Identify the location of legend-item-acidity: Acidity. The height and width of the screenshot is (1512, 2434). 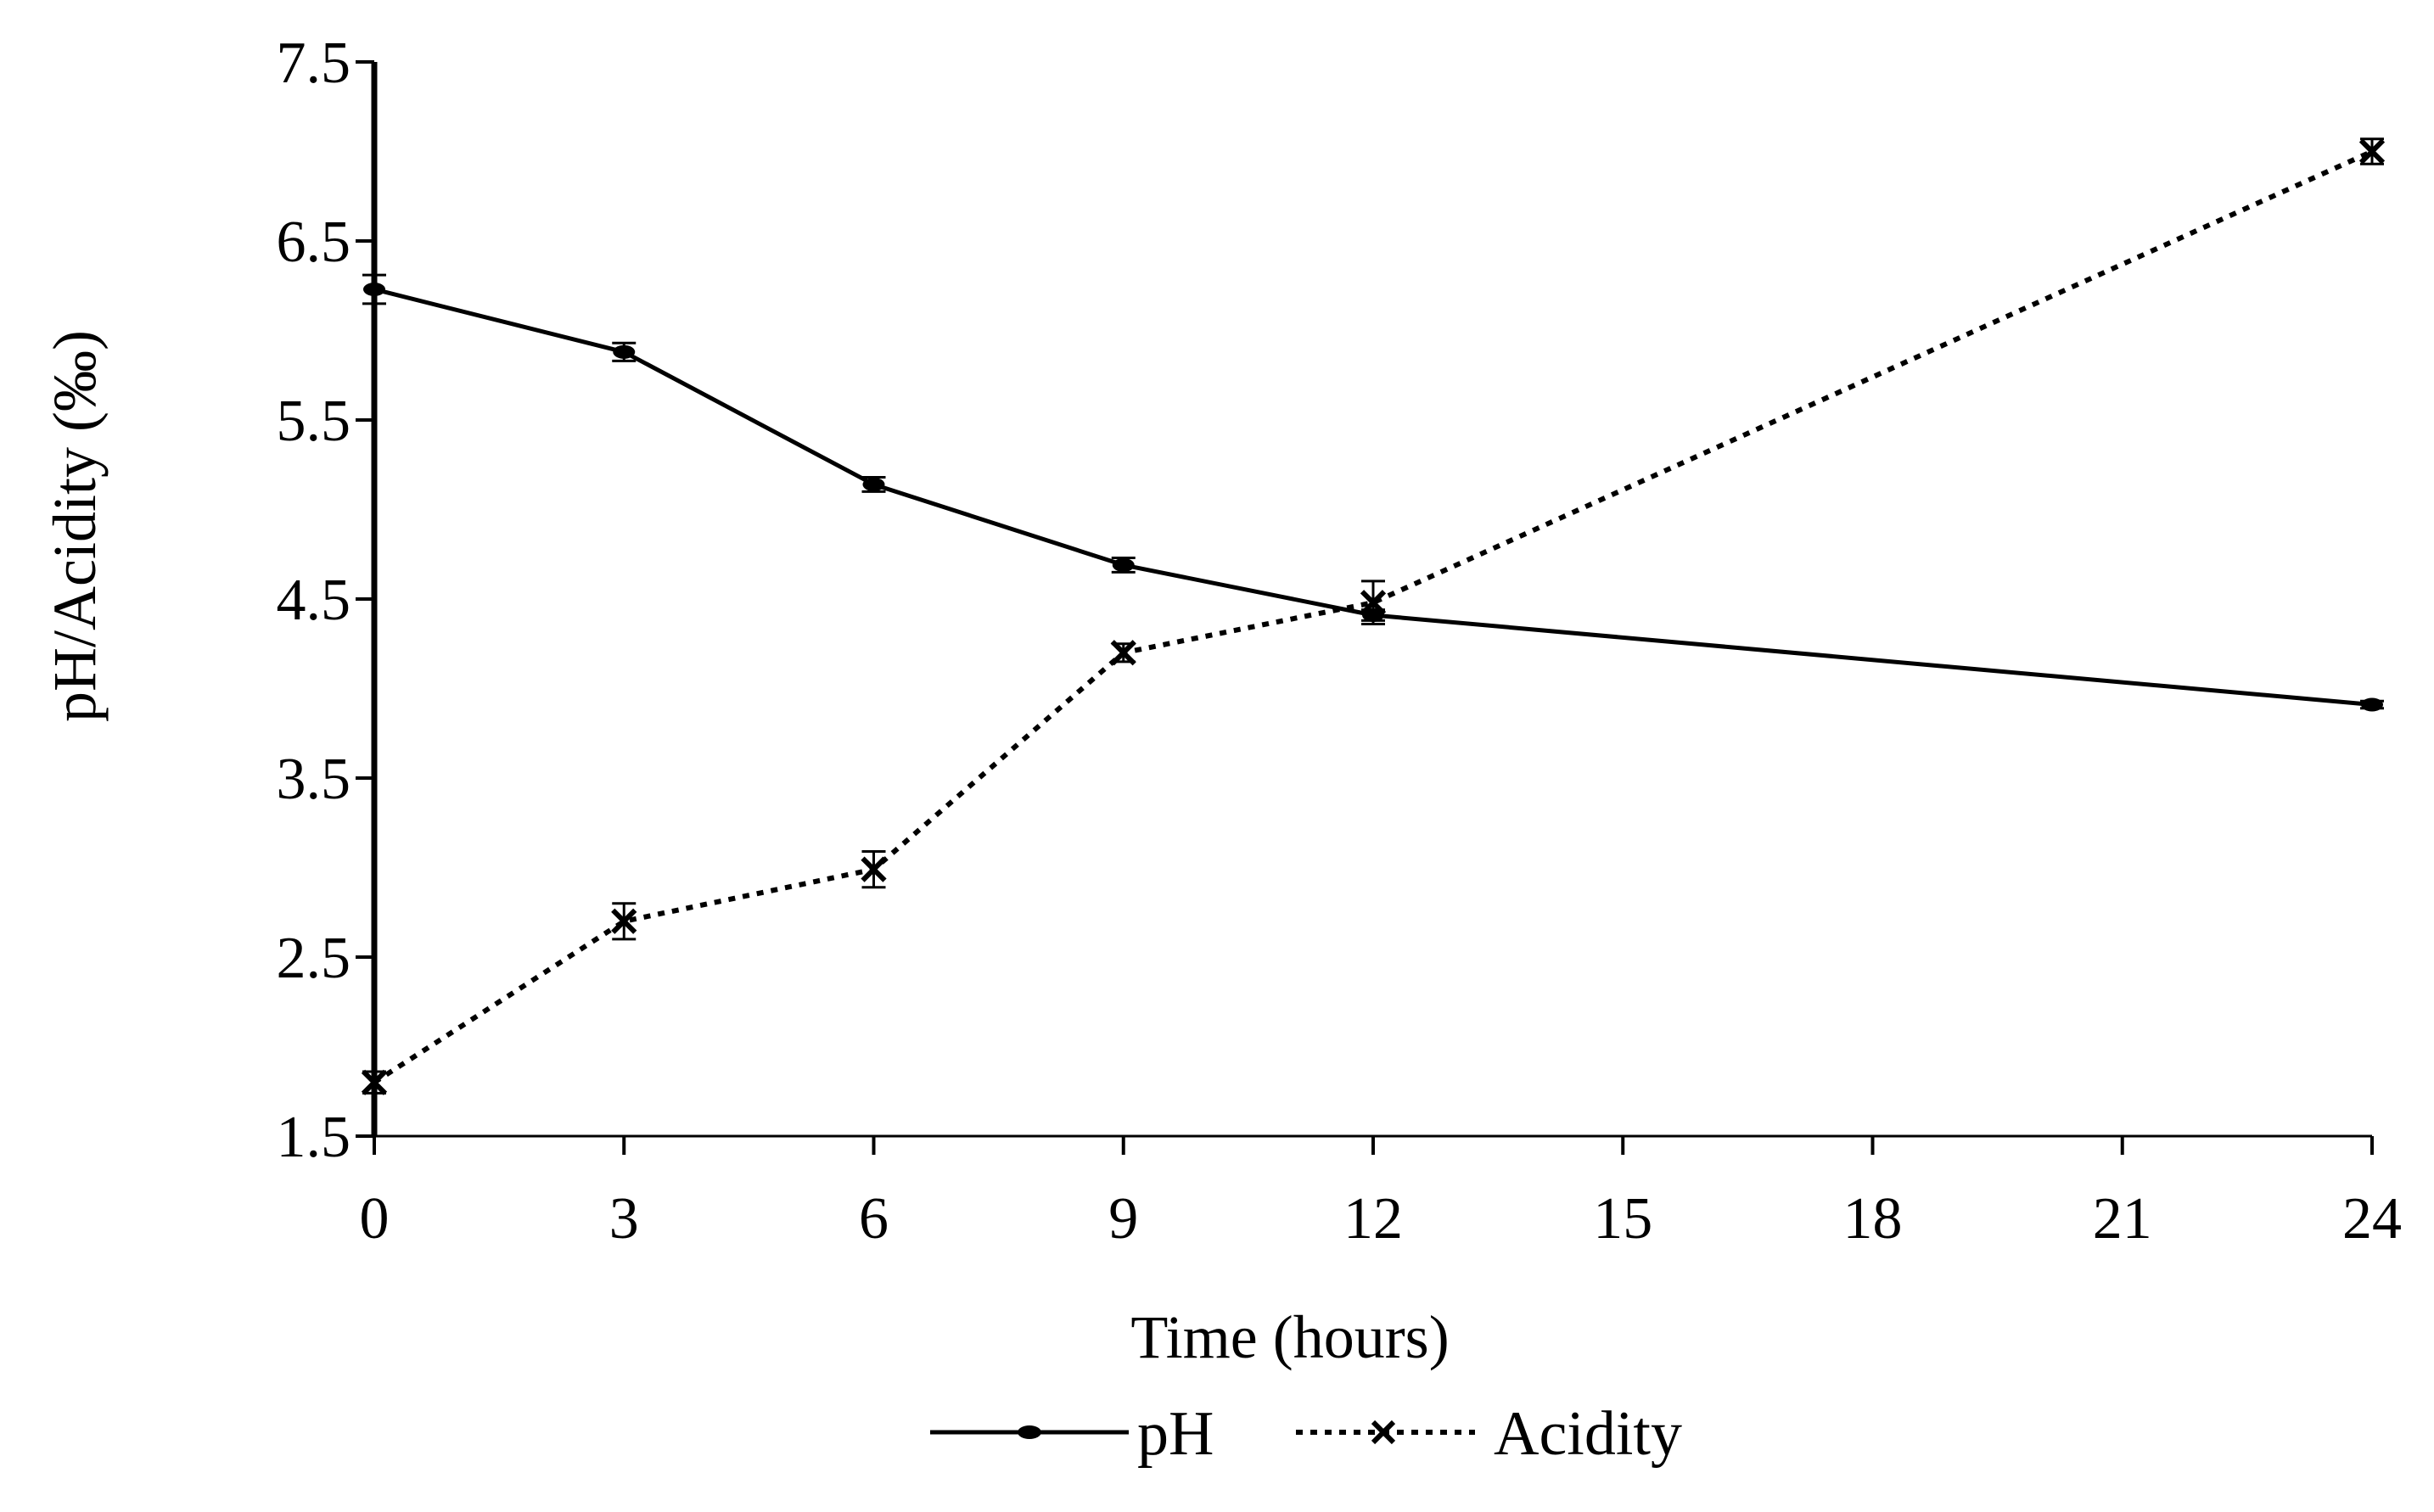
(1489, 1434).